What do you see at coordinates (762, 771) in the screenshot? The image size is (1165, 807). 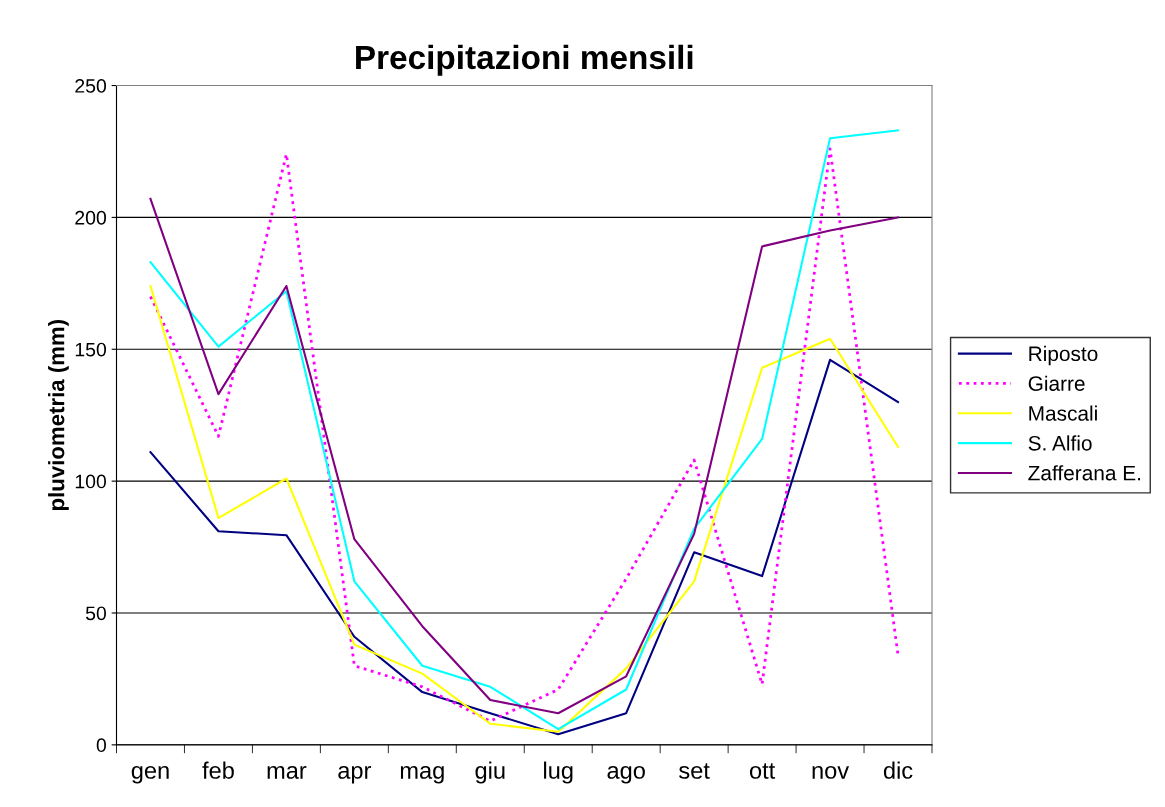 I see `x-tick-label: ott` at bounding box center [762, 771].